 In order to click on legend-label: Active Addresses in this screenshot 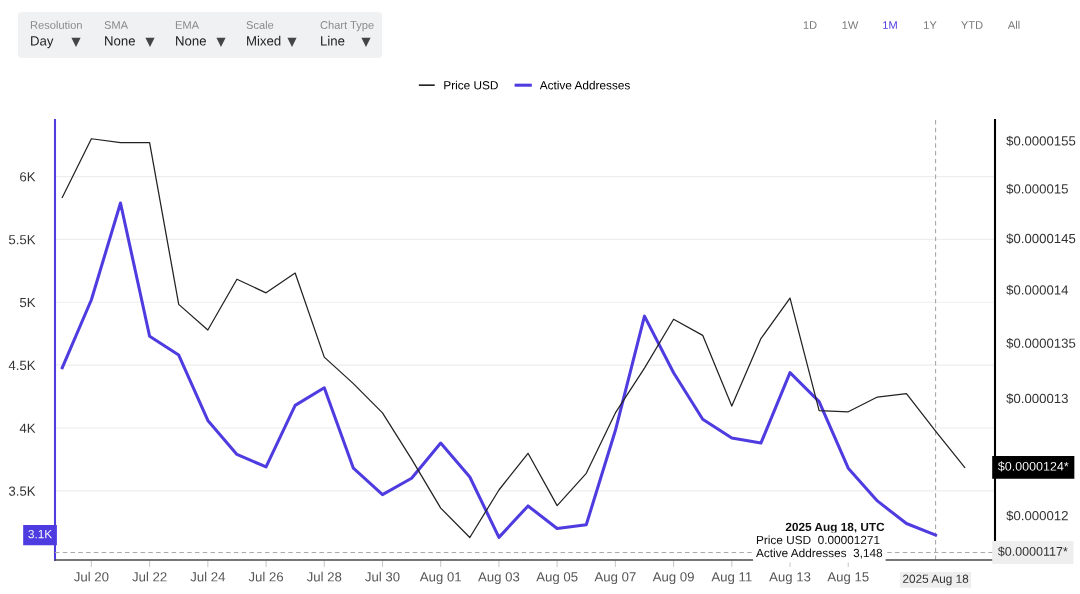, I will do `click(584, 85)`.